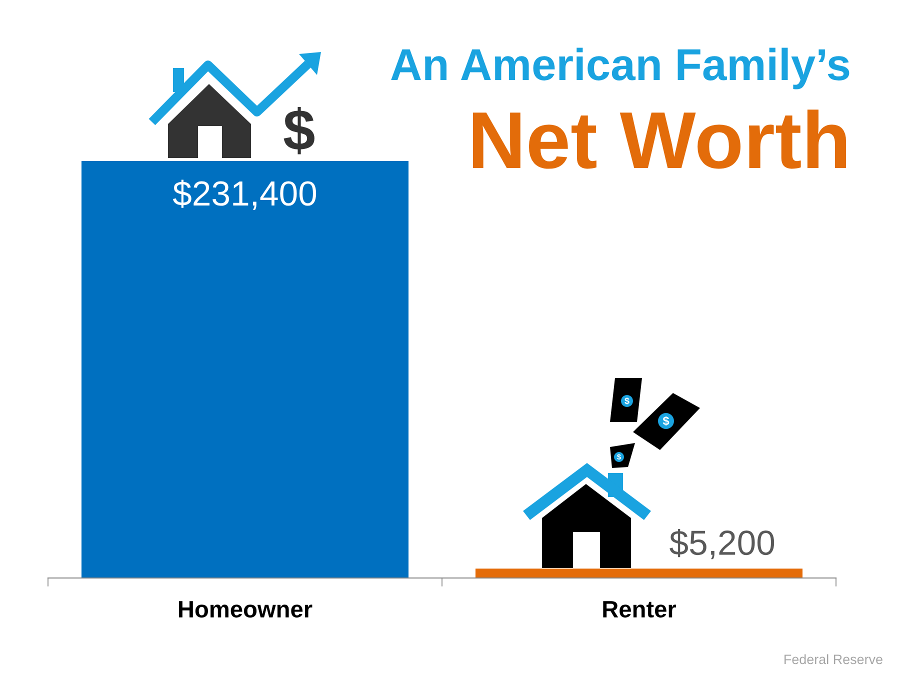 The height and width of the screenshot is (675, 900). What do you see at coordinates (620, 69) in the screenshot?
I see `chart-title: An American Family’s` at bounding box center [620, 69].